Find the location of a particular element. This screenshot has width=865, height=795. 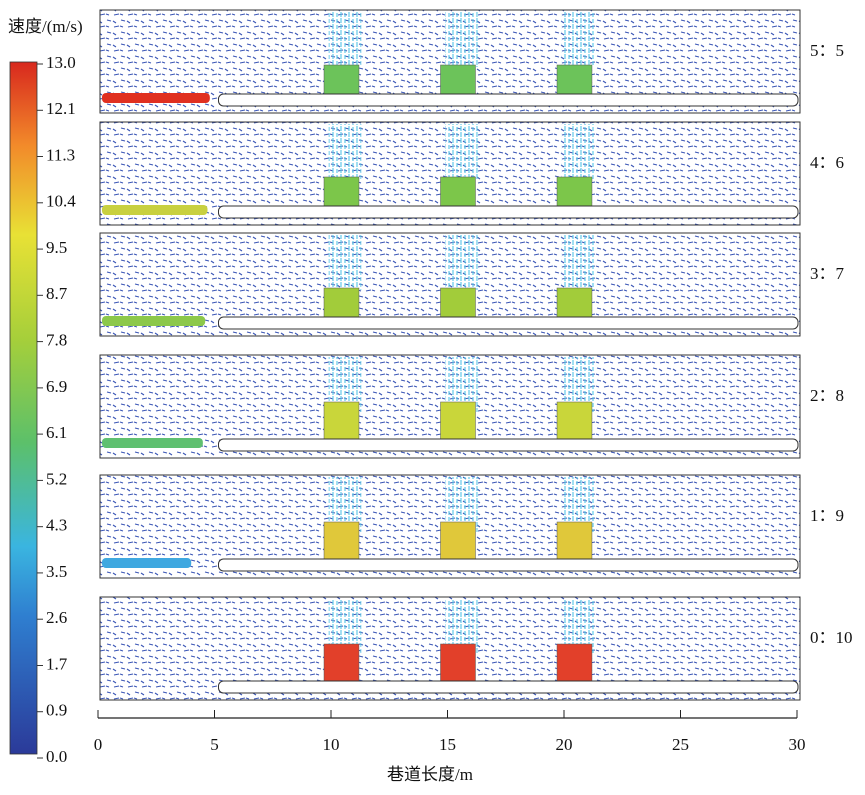

colorbar-tick-label: 5.2 is located at coordinates (56, 478).